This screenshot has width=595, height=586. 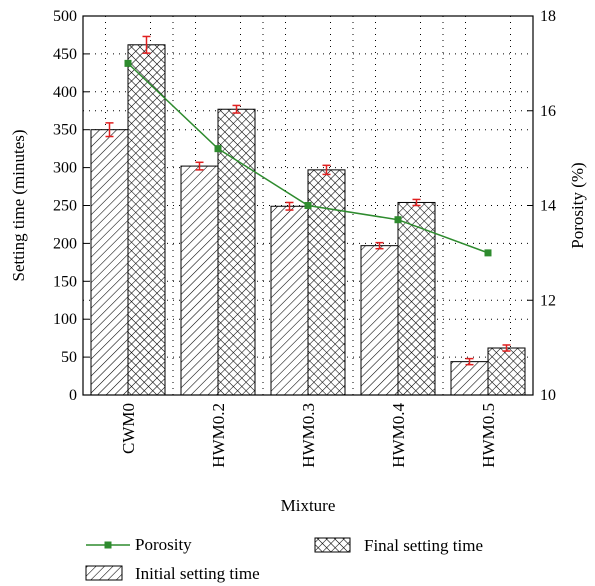 I want to click on y-tick-label: 400, so click(x=65, y=92).